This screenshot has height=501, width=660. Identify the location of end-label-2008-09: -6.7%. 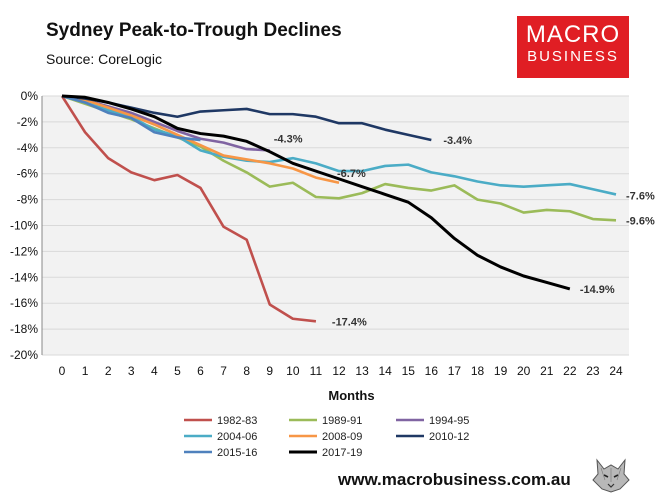
(351, 174).